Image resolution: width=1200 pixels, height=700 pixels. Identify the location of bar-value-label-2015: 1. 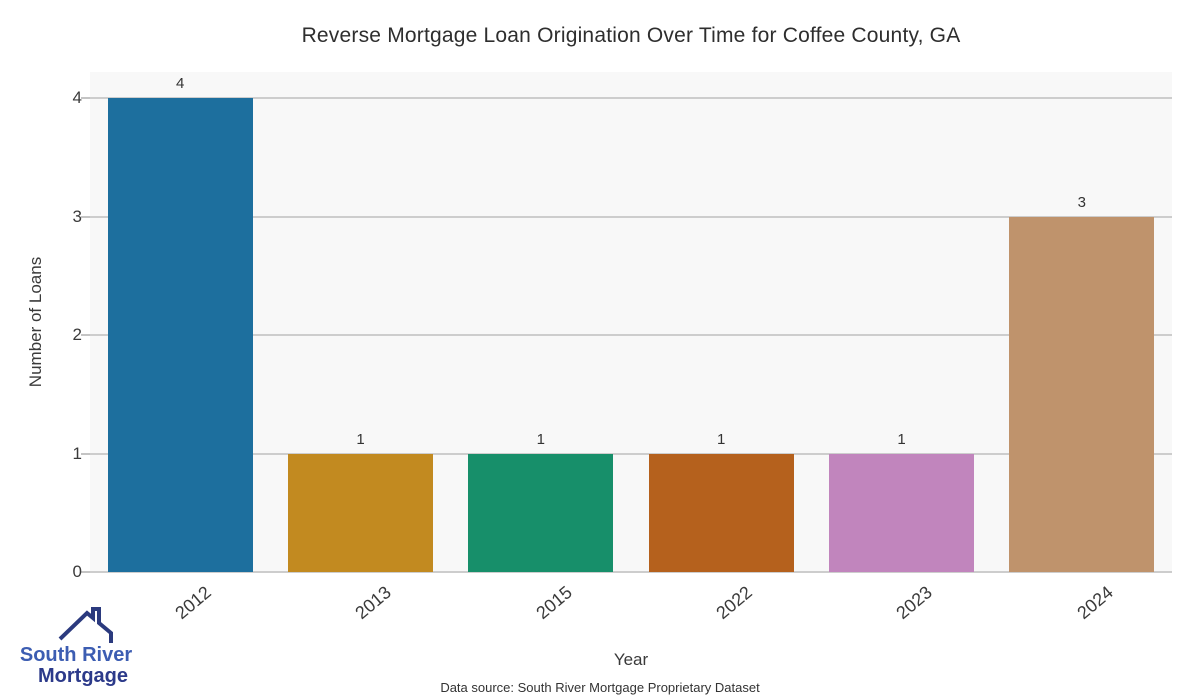
(540, 439).